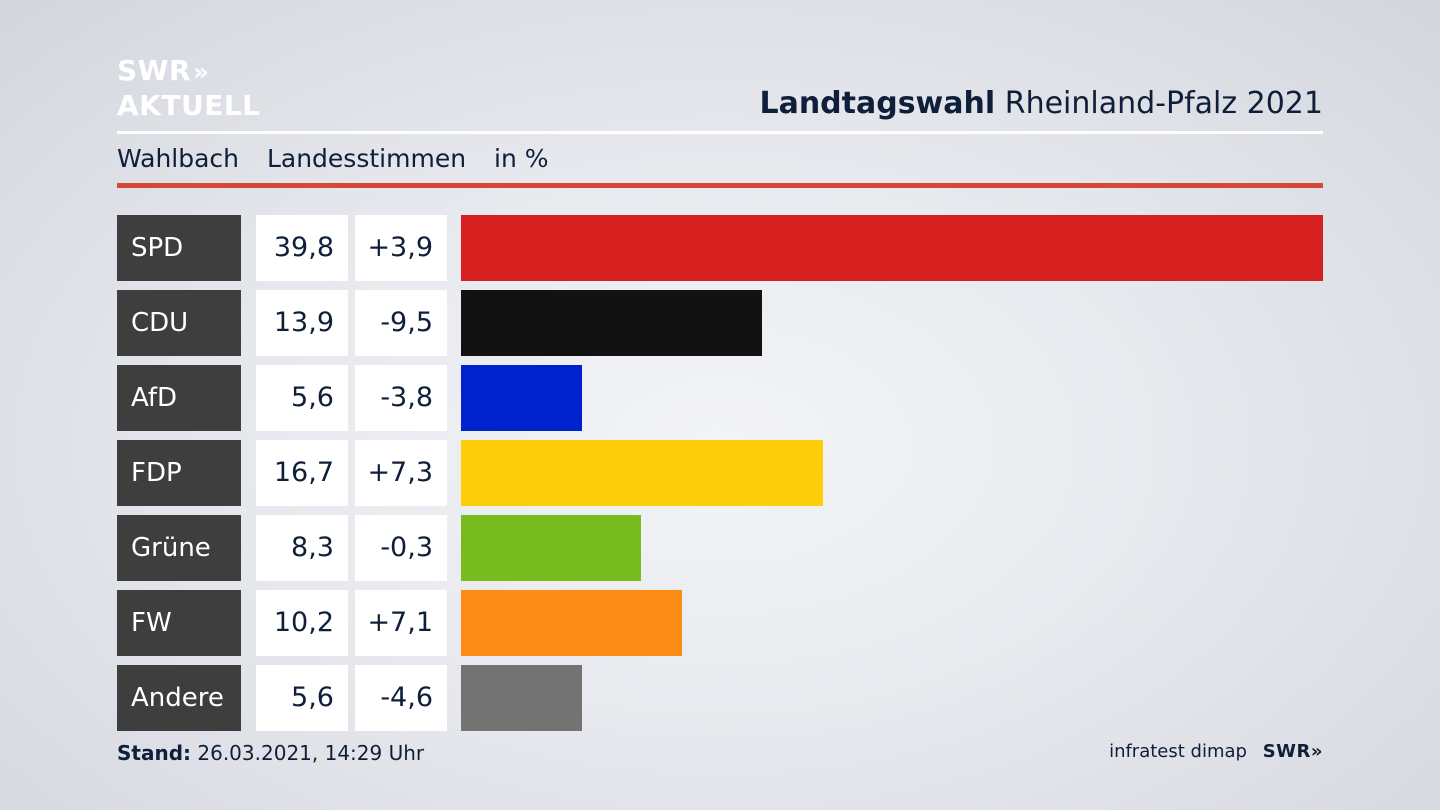 Image resolution: width=1440 pixels, height=810 pixels. Describe the element at coordinates (720, 698) in the screenshot. I see `bar-row: Andere 5,6 -4,6` at that location.